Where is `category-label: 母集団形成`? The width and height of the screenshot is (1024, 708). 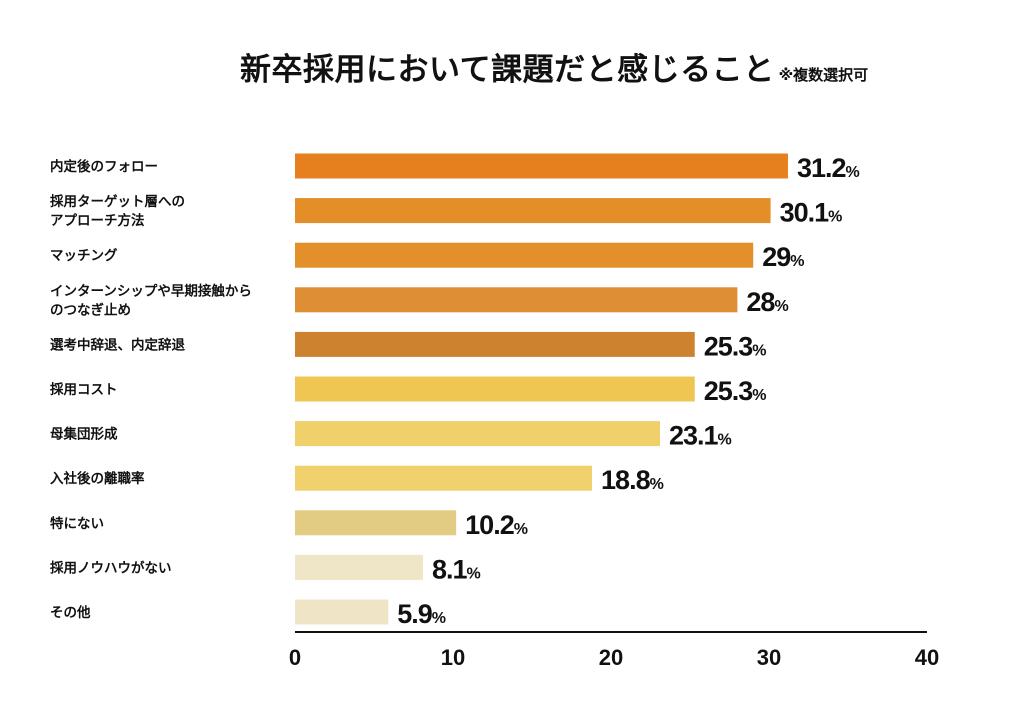
category-label: 母集団形成 is located at coordinates (84, 434).